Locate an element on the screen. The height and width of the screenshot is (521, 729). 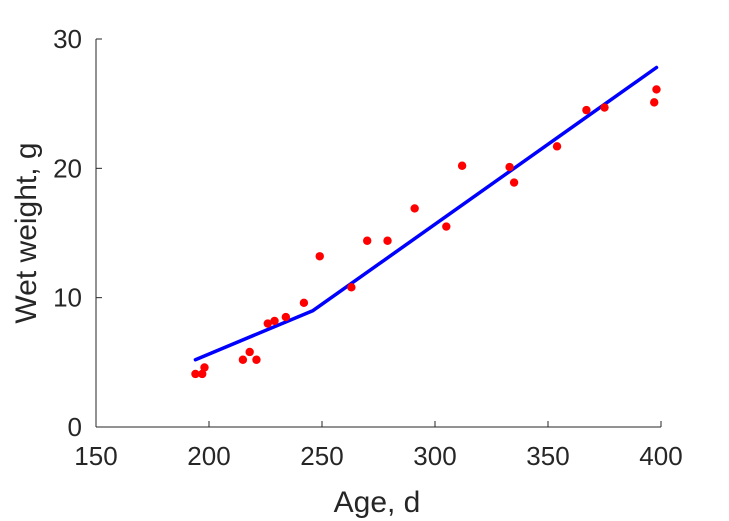
x-tick-label: 200 is located at coordinates (208, 456).